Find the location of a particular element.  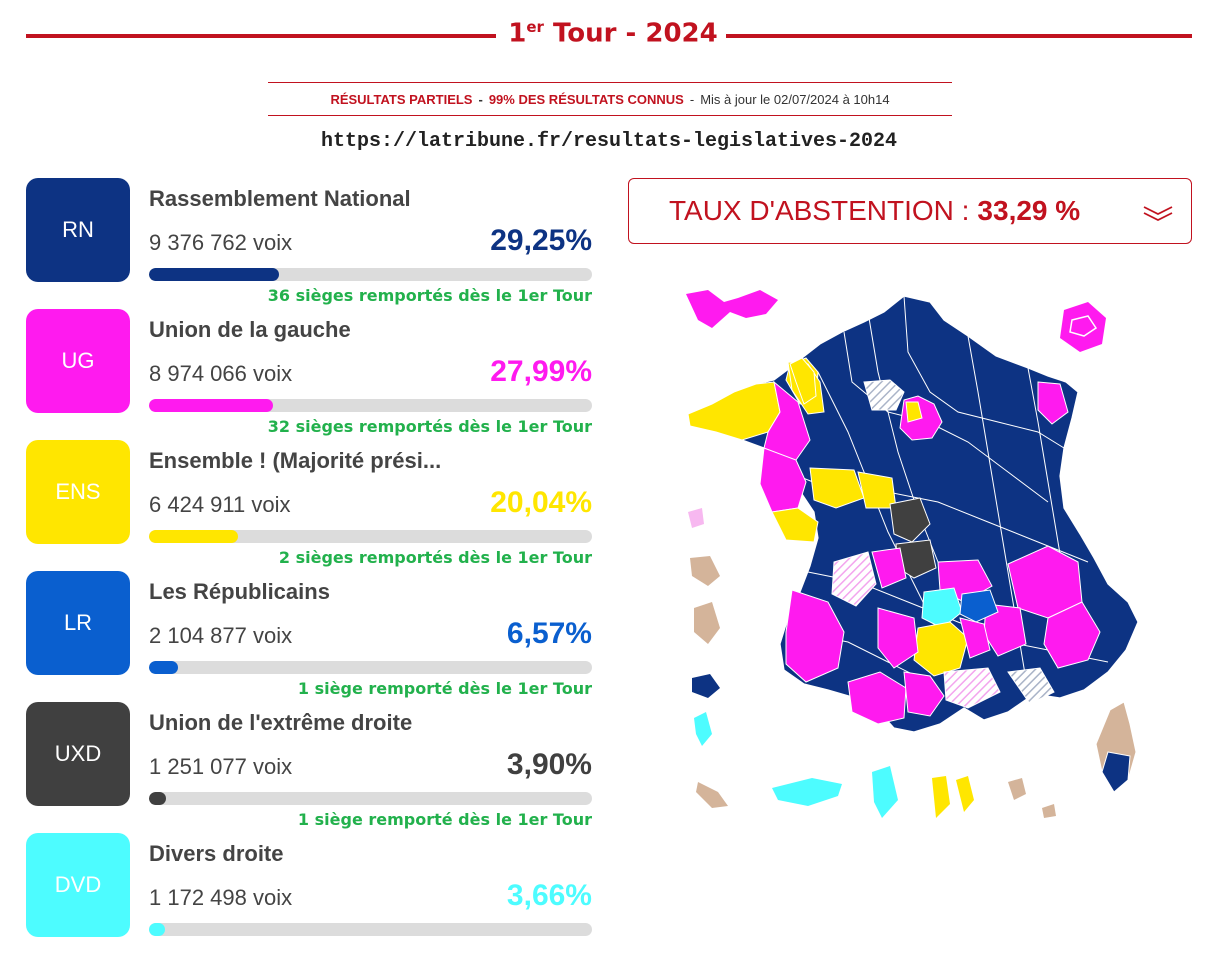

map-region-overseas-east is located at coordinates (1083, 327).